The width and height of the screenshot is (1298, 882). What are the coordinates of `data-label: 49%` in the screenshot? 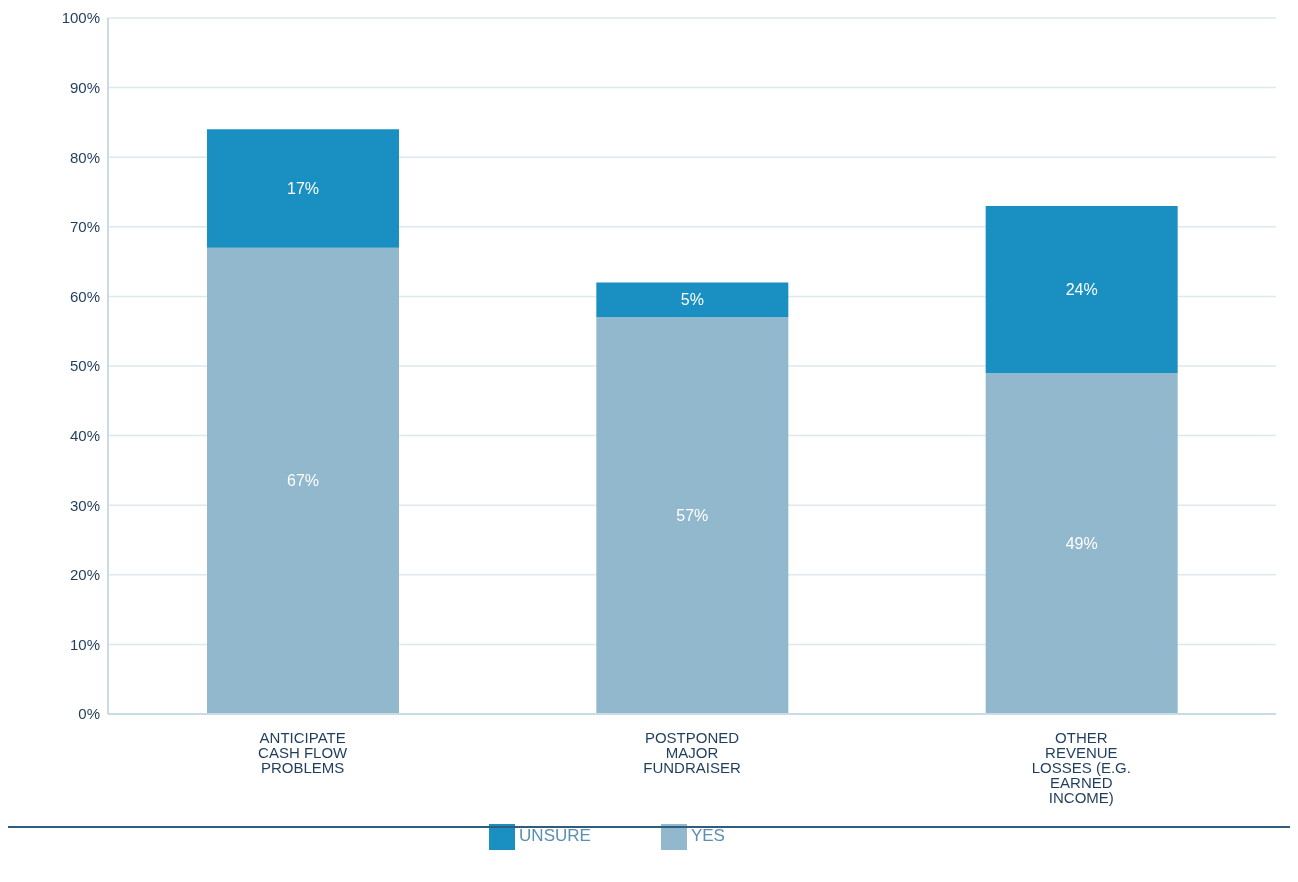 It's located at (1081, 543).